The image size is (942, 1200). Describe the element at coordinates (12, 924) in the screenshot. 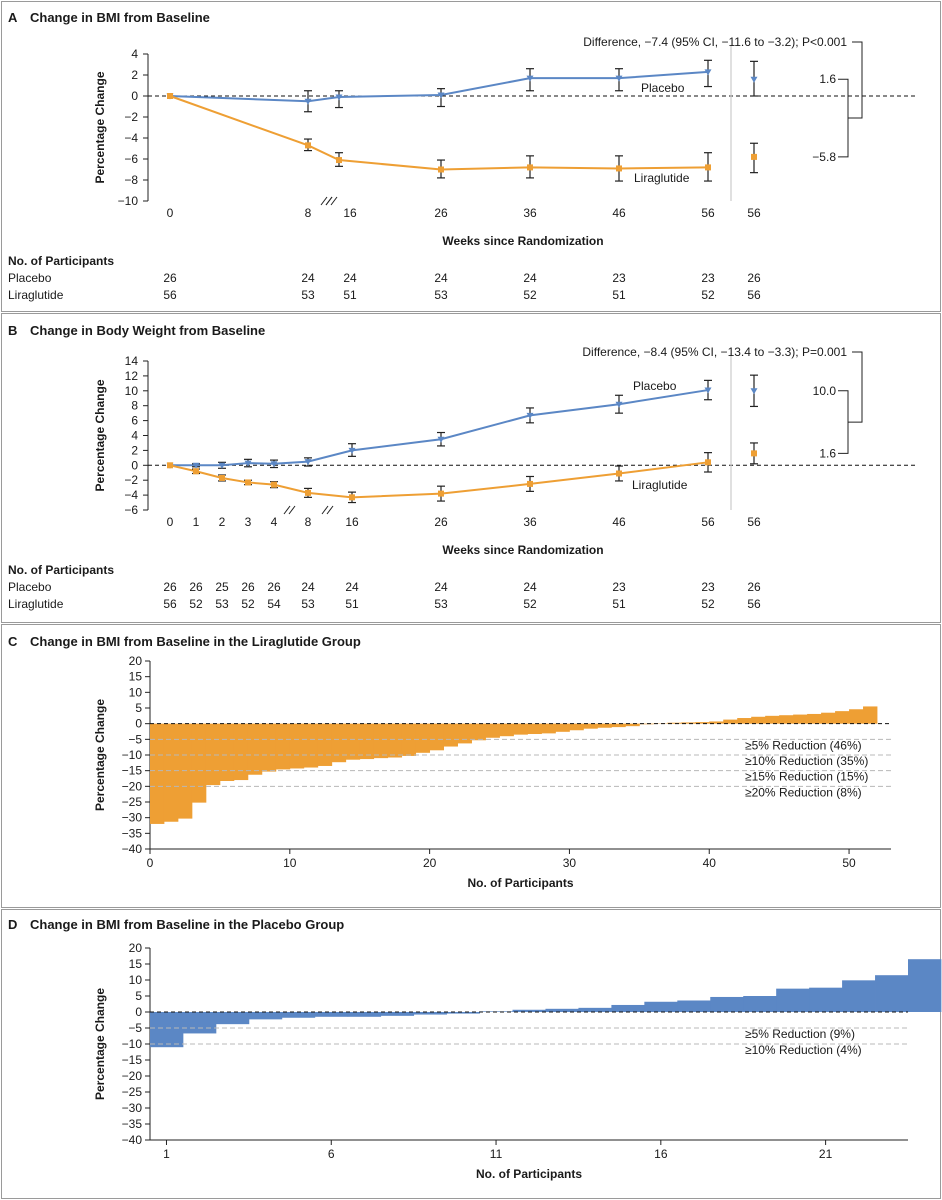

I see `panel-letter: D` at that location.